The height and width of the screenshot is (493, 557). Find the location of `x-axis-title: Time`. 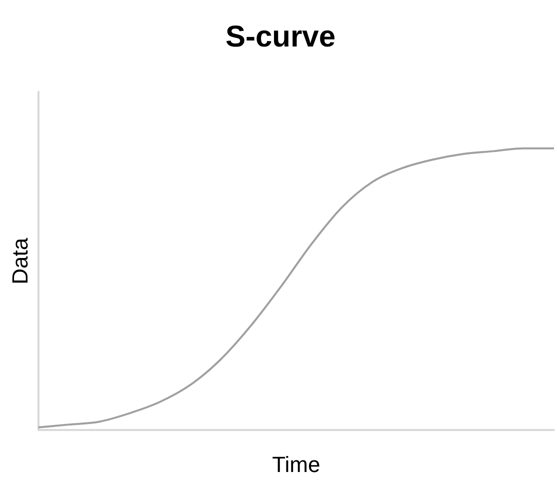

x-axis-title: Time is located at coordinates (296, 464).